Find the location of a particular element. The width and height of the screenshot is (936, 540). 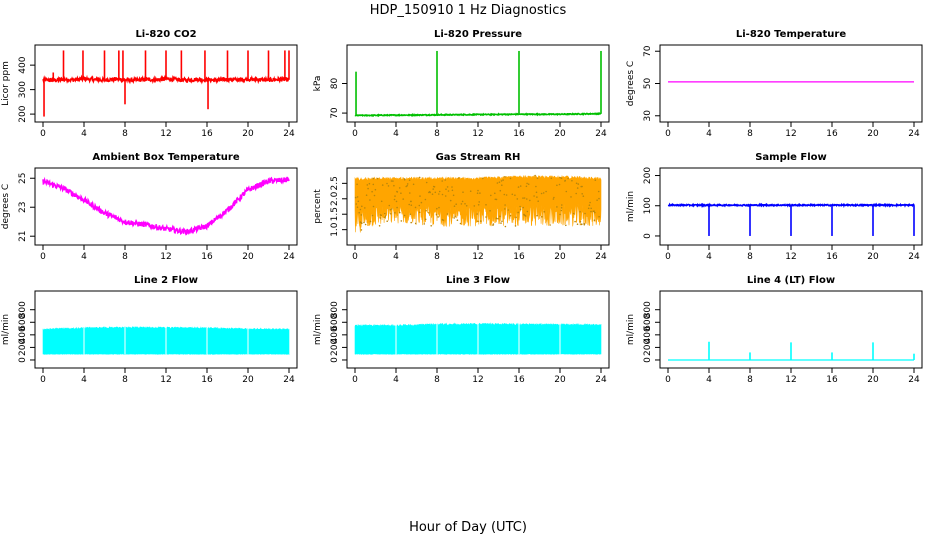

panel-1: Li-820 CO2 Licor ppm 0 4 8 12 16 20 24 200 300 400 is located at coordinates (149, 84).